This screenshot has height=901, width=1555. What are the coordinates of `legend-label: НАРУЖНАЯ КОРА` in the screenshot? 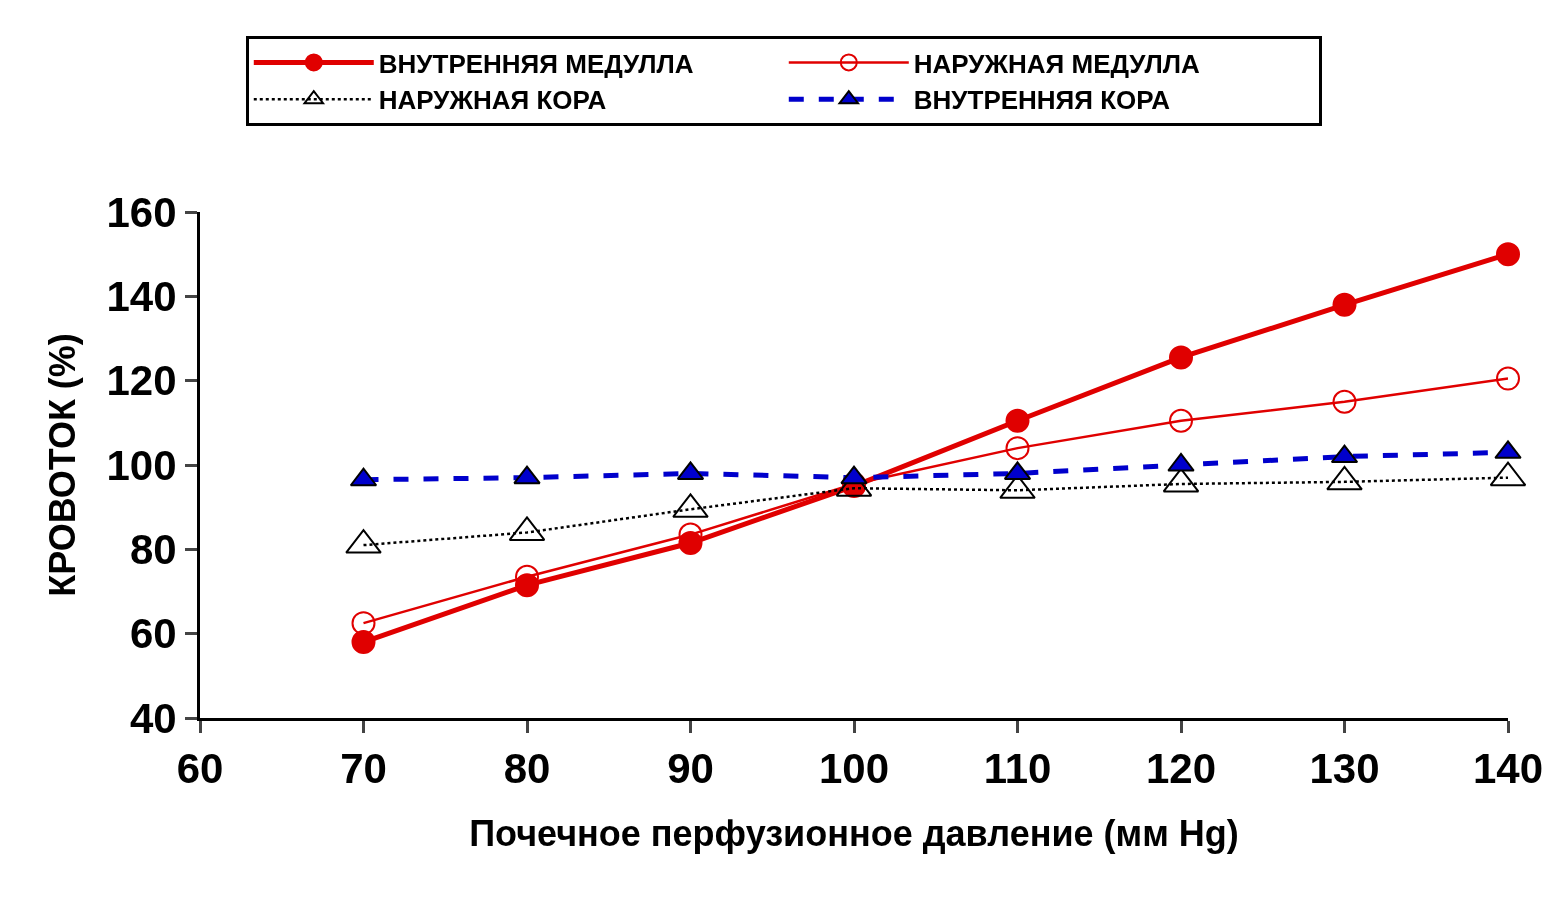 It's located at (492, 100).